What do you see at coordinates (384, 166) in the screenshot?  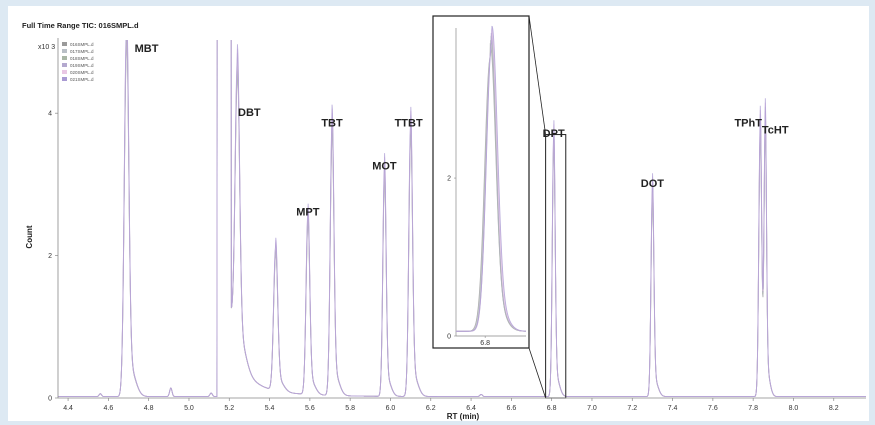 I see `peak-label-mot: MOT` at bounding box center [384, 166].